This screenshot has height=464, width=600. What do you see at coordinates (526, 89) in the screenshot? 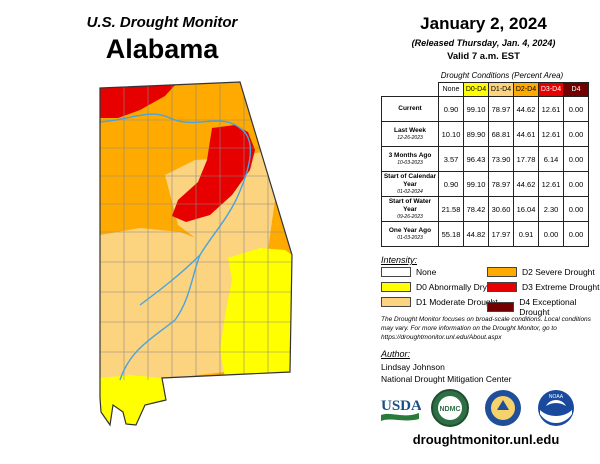
I see `col-d2-d4: D2-D4` at bounding box center [526, 89].